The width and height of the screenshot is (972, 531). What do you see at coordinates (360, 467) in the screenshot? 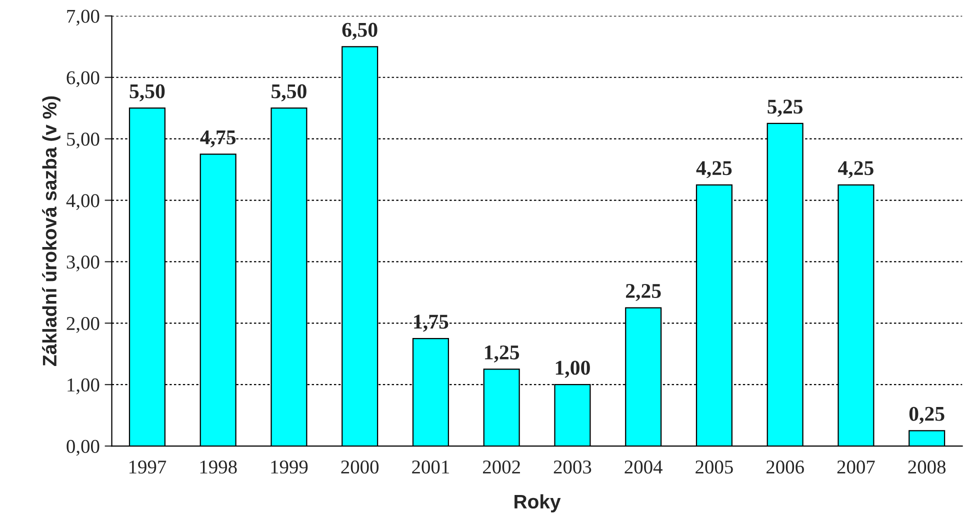
I see `x-tick-label: 2000` at bounding box center [360, 467].